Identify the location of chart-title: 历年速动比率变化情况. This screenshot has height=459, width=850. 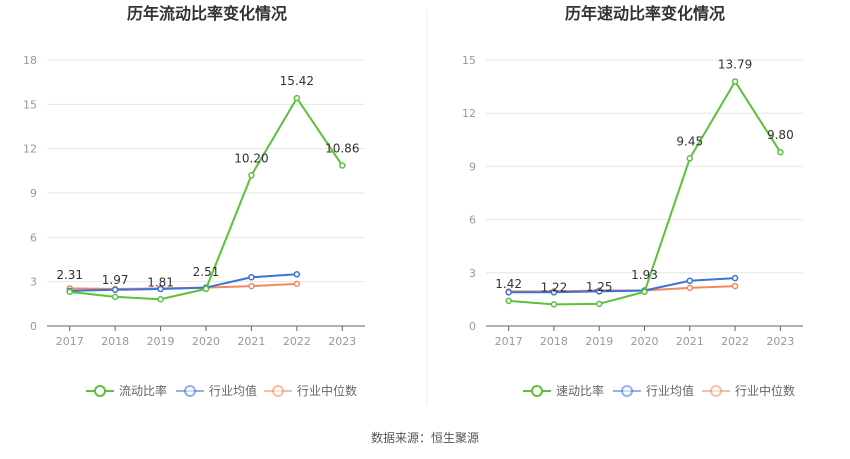
(645, 13).